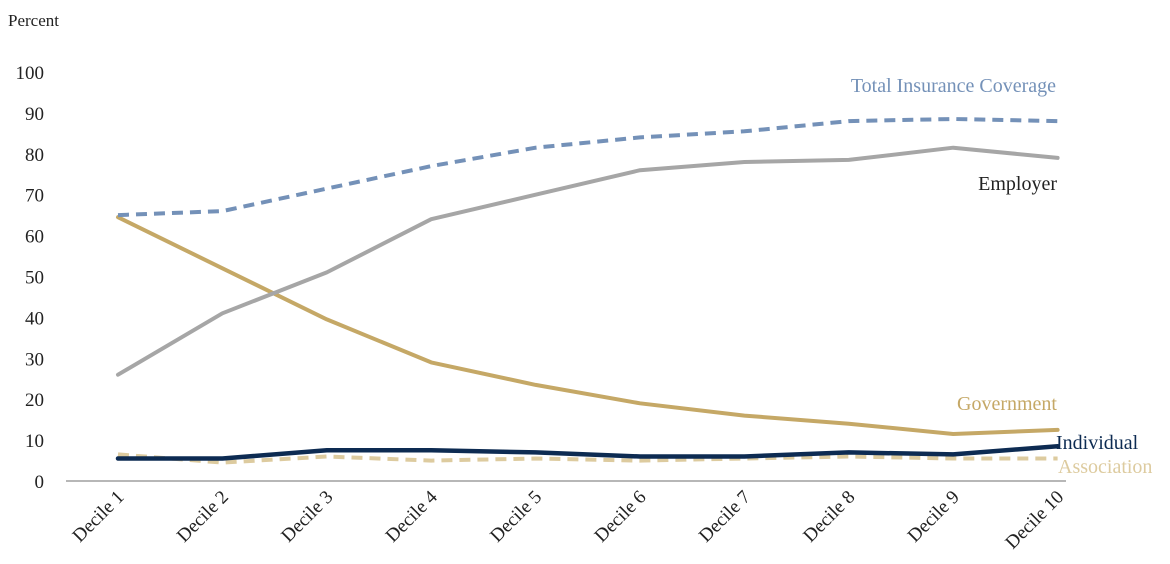 This screenshot has width=1170, height=564. Describe the element at coordinates (587, 458) in the screenshot. I see `series-line-association` at that location.